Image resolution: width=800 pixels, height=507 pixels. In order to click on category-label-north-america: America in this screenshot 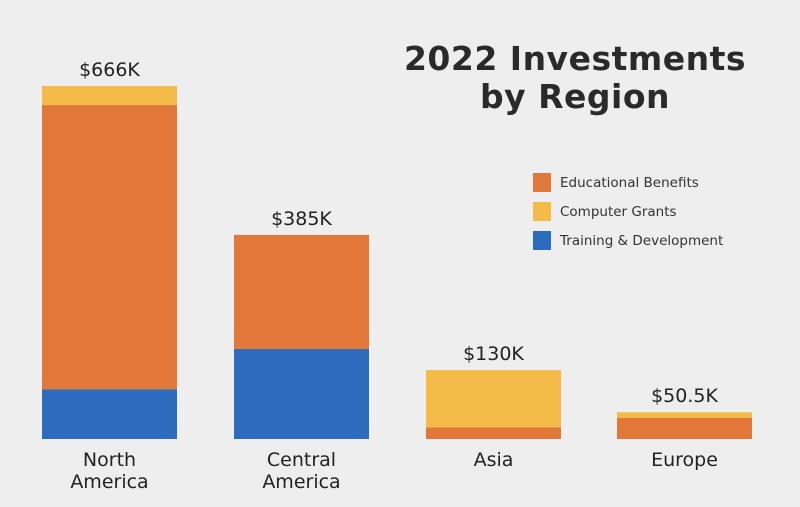, I will do `click(109, 482)`.